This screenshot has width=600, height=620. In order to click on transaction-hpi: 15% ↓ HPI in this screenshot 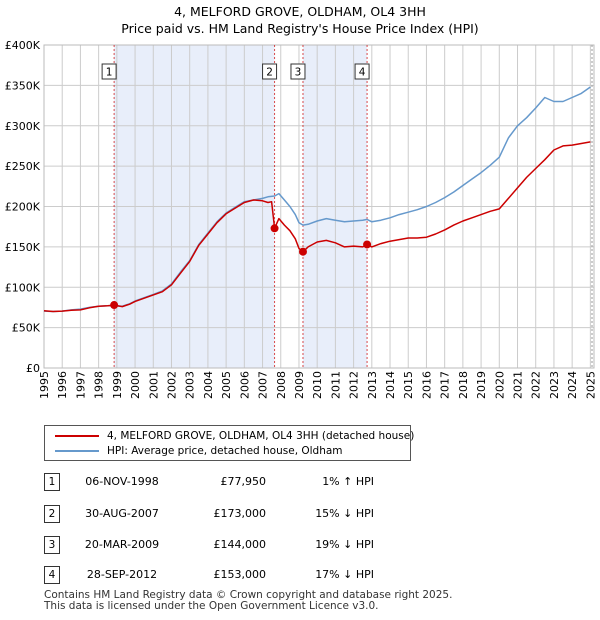, I will do `click(344, 513)`.